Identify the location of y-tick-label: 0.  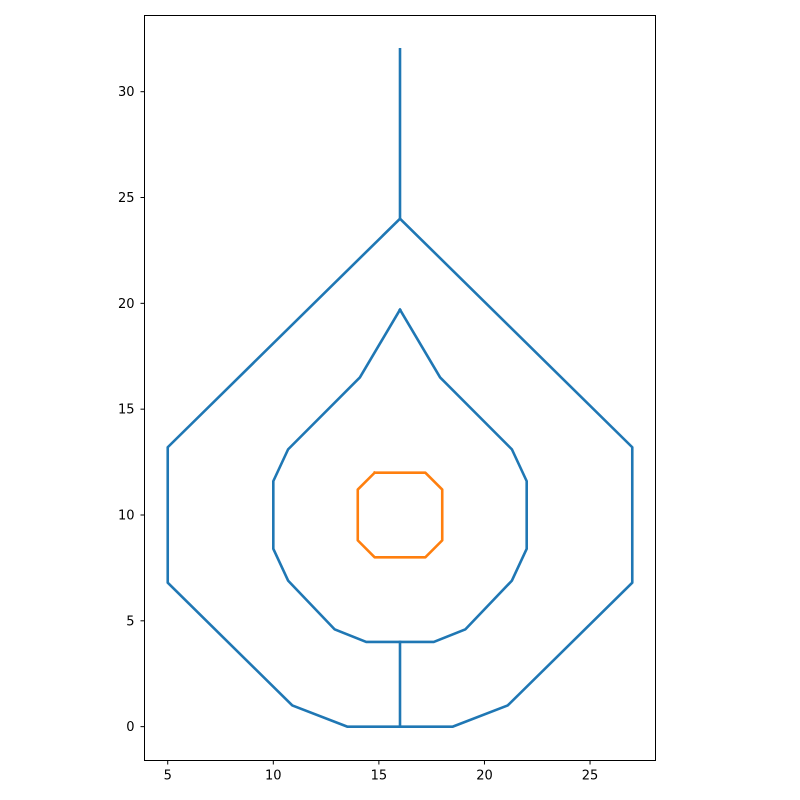
(130, 727).